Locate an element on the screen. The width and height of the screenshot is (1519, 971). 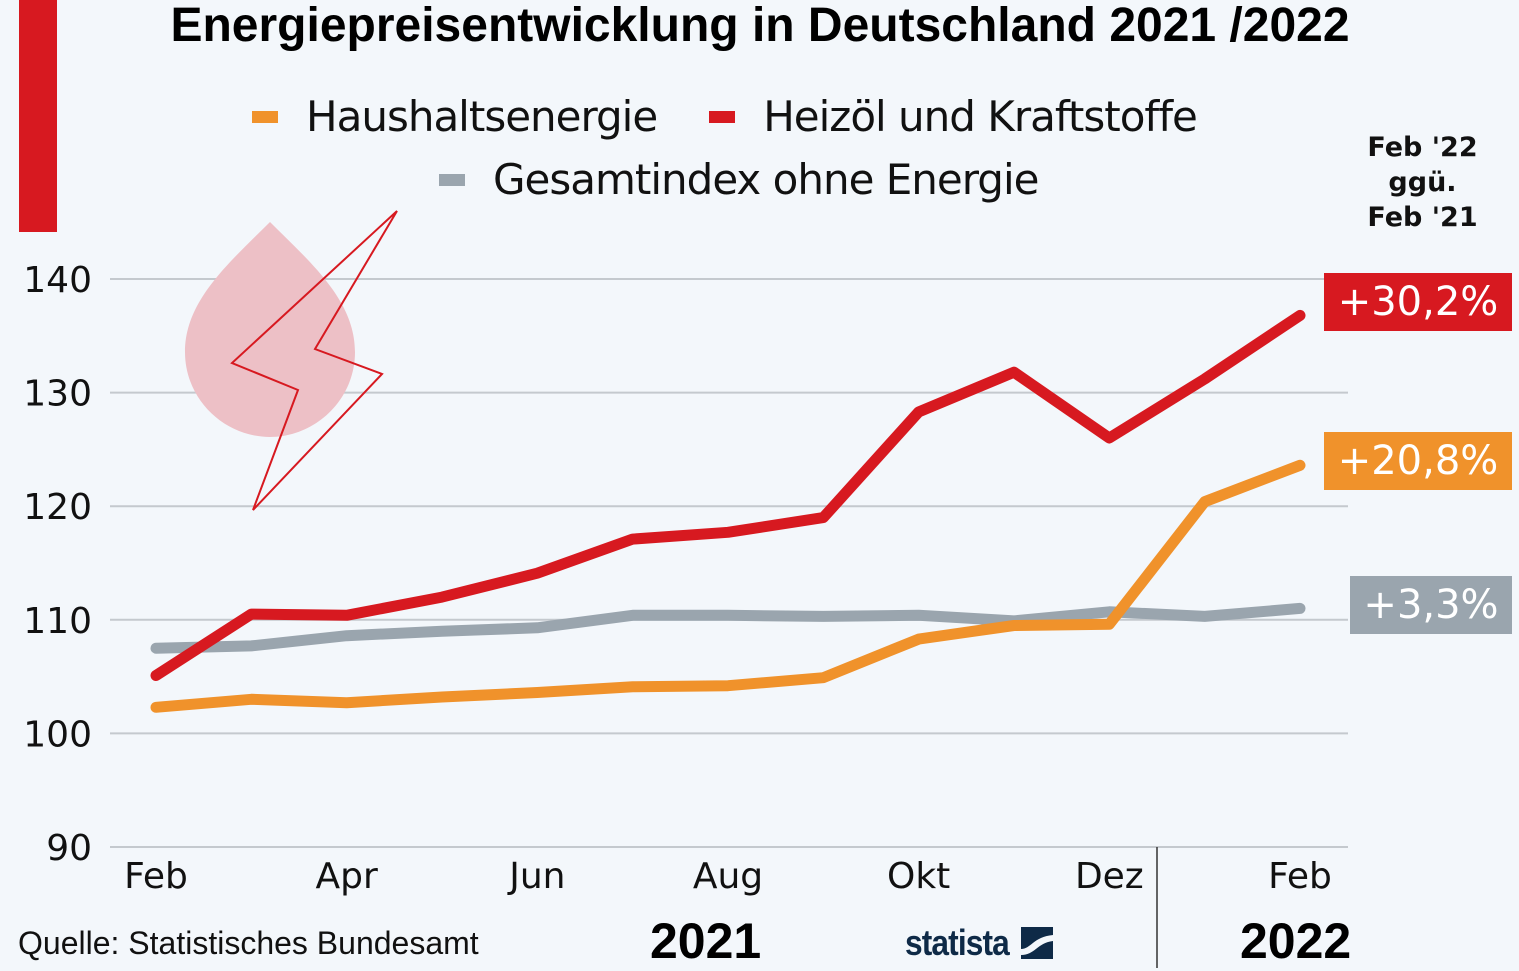
energy-decoration is located at coordinates (291, 360).